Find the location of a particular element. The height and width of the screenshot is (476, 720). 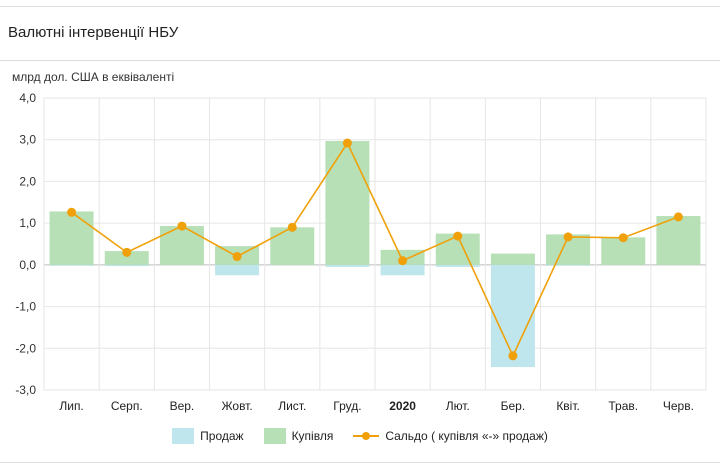

y-tick-label: -2,0 is located at coordinates (25, 348).